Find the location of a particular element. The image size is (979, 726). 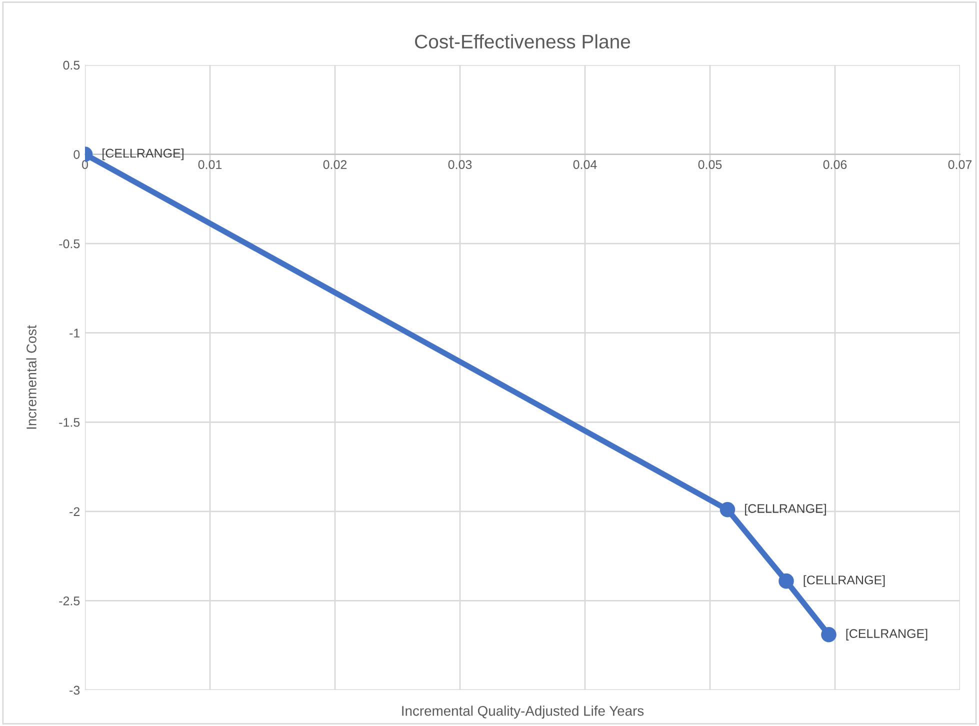

y-tick-label: -2.5 is located at coordinates (69, 601).